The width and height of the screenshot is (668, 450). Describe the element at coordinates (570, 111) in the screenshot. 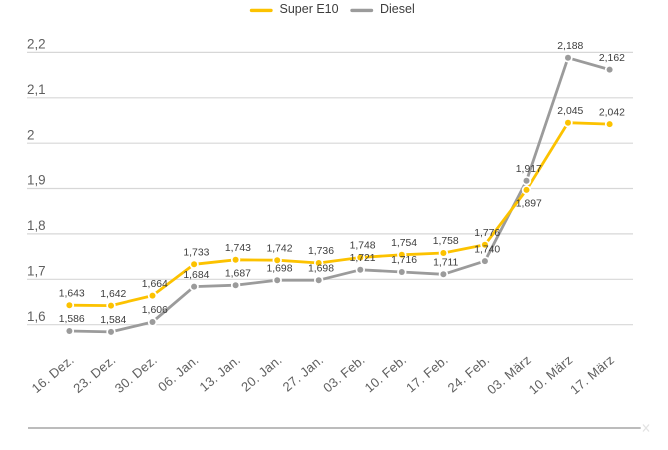

I see `svg-text: 2,045` at that location.